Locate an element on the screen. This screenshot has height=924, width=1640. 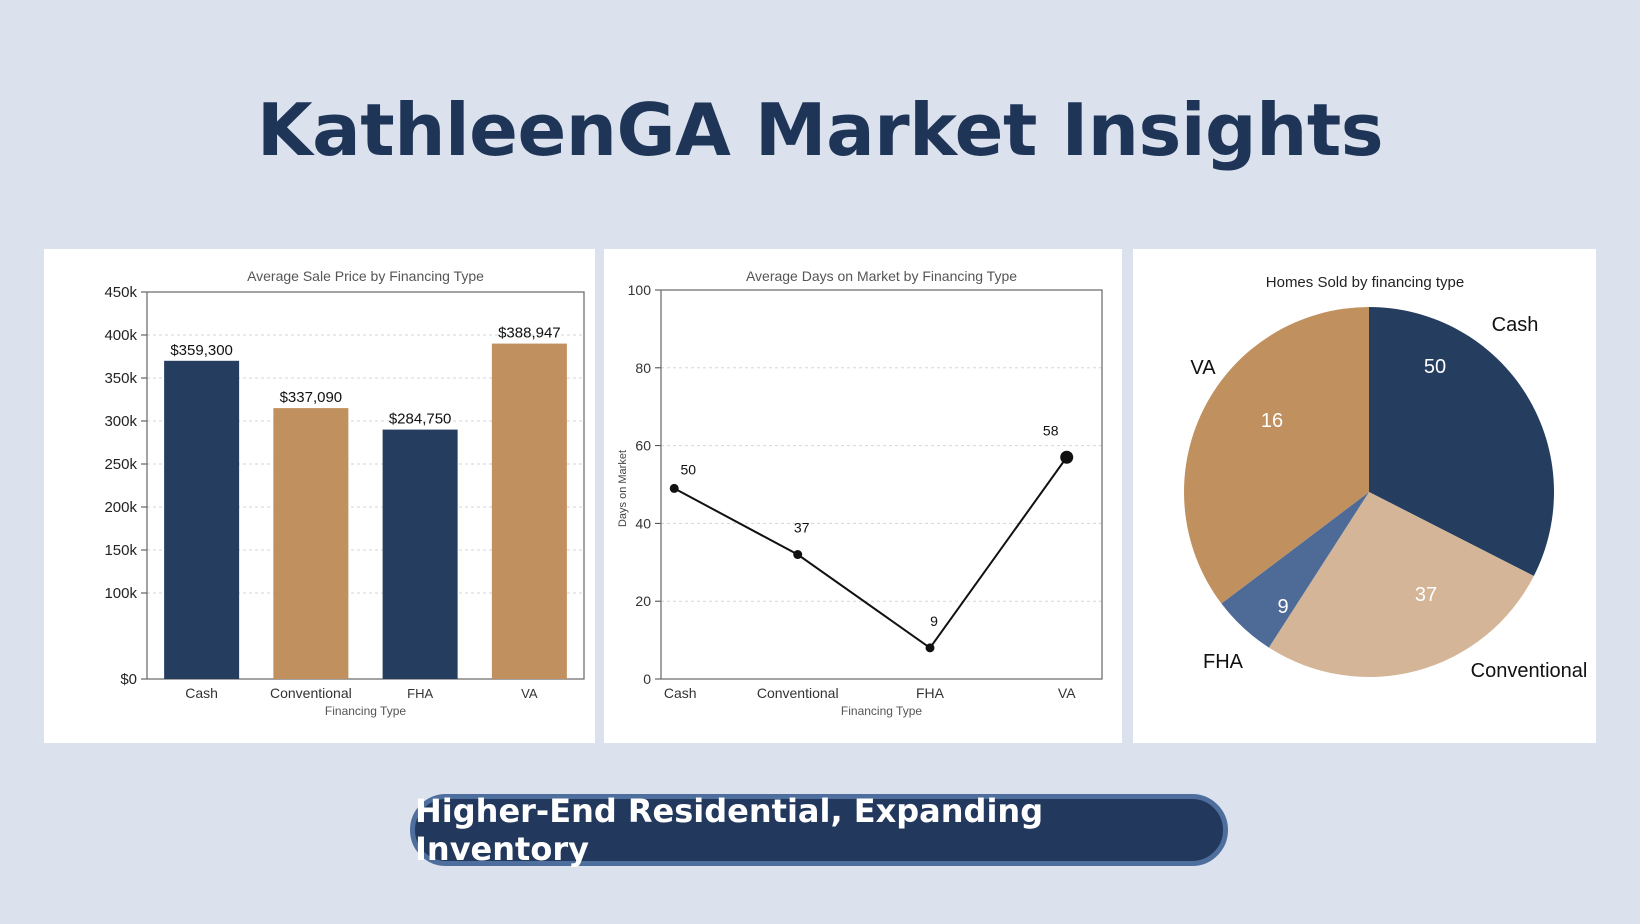
y-tick-label: 40 is located at coordinates (643, 523).